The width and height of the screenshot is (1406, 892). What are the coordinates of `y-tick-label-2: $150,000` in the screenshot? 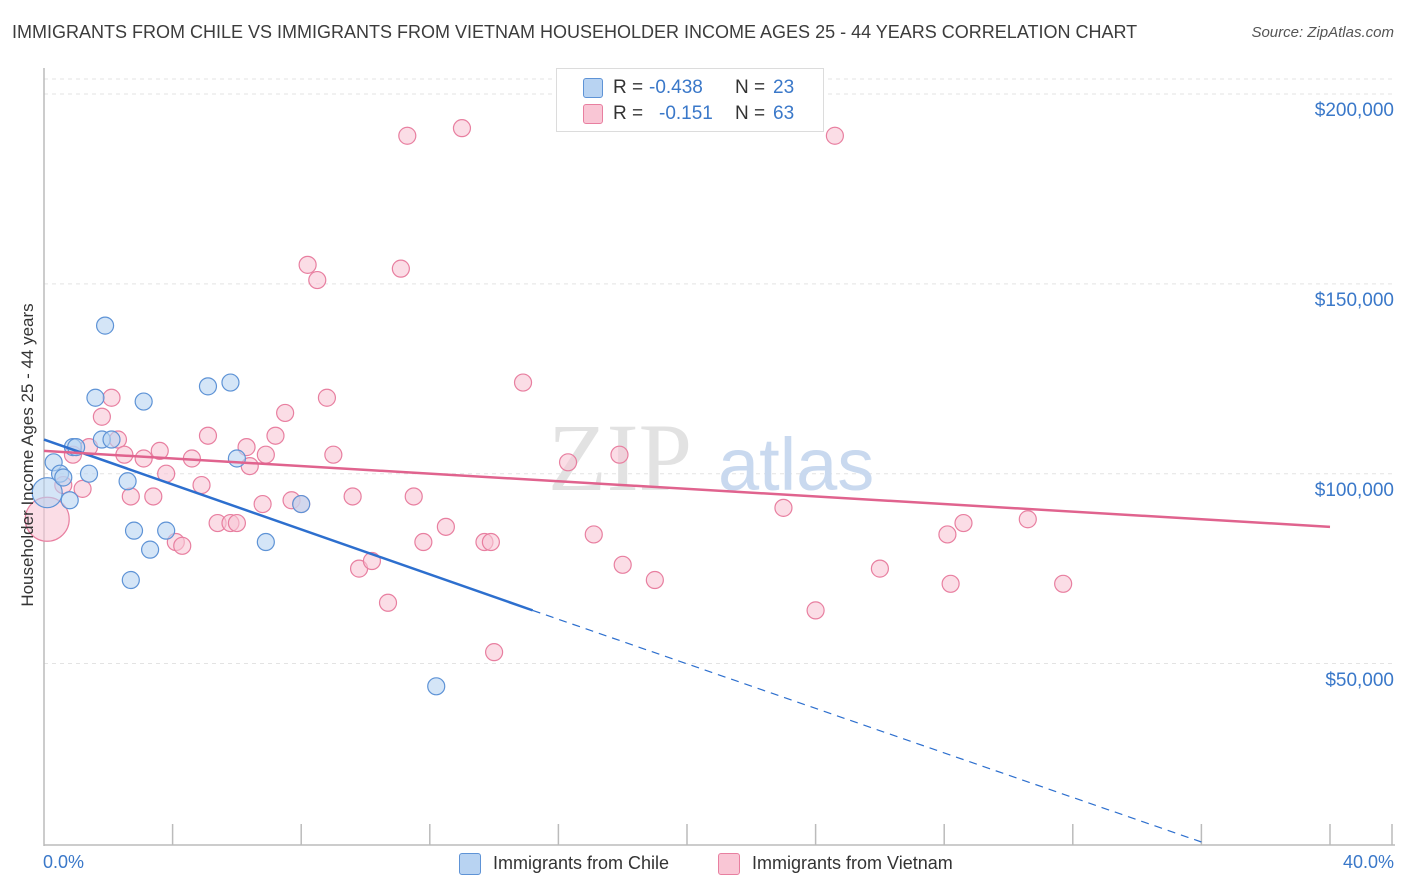 It's located at (1354, 300).